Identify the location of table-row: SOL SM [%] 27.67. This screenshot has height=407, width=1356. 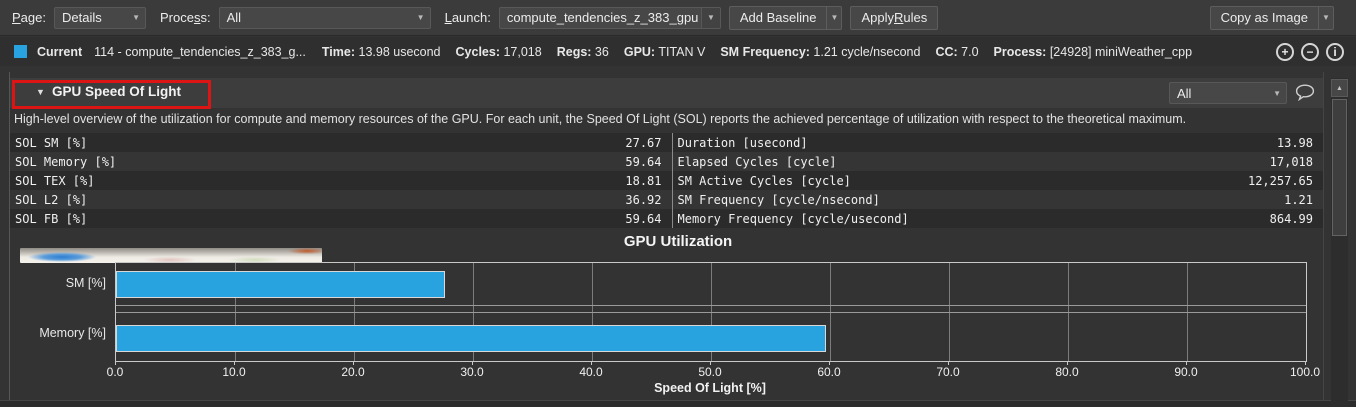
(341, 142).